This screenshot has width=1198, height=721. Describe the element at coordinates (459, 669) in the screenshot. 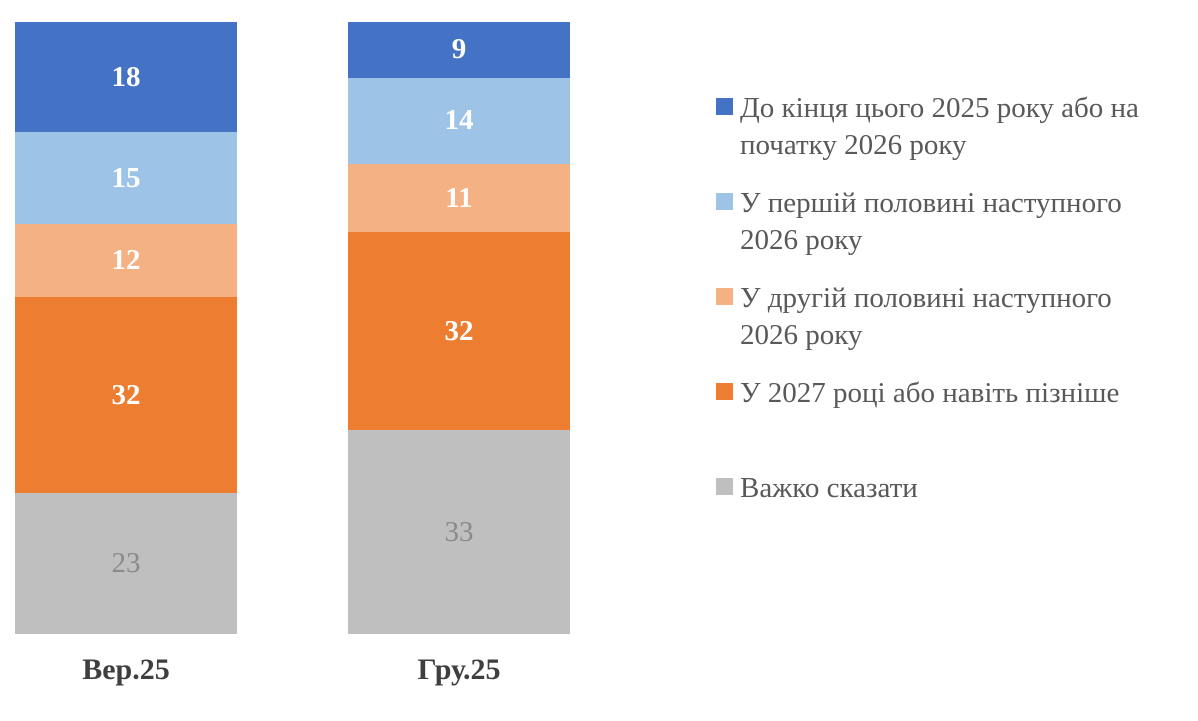

I see `axis-category-label: Гру.25` at that location.